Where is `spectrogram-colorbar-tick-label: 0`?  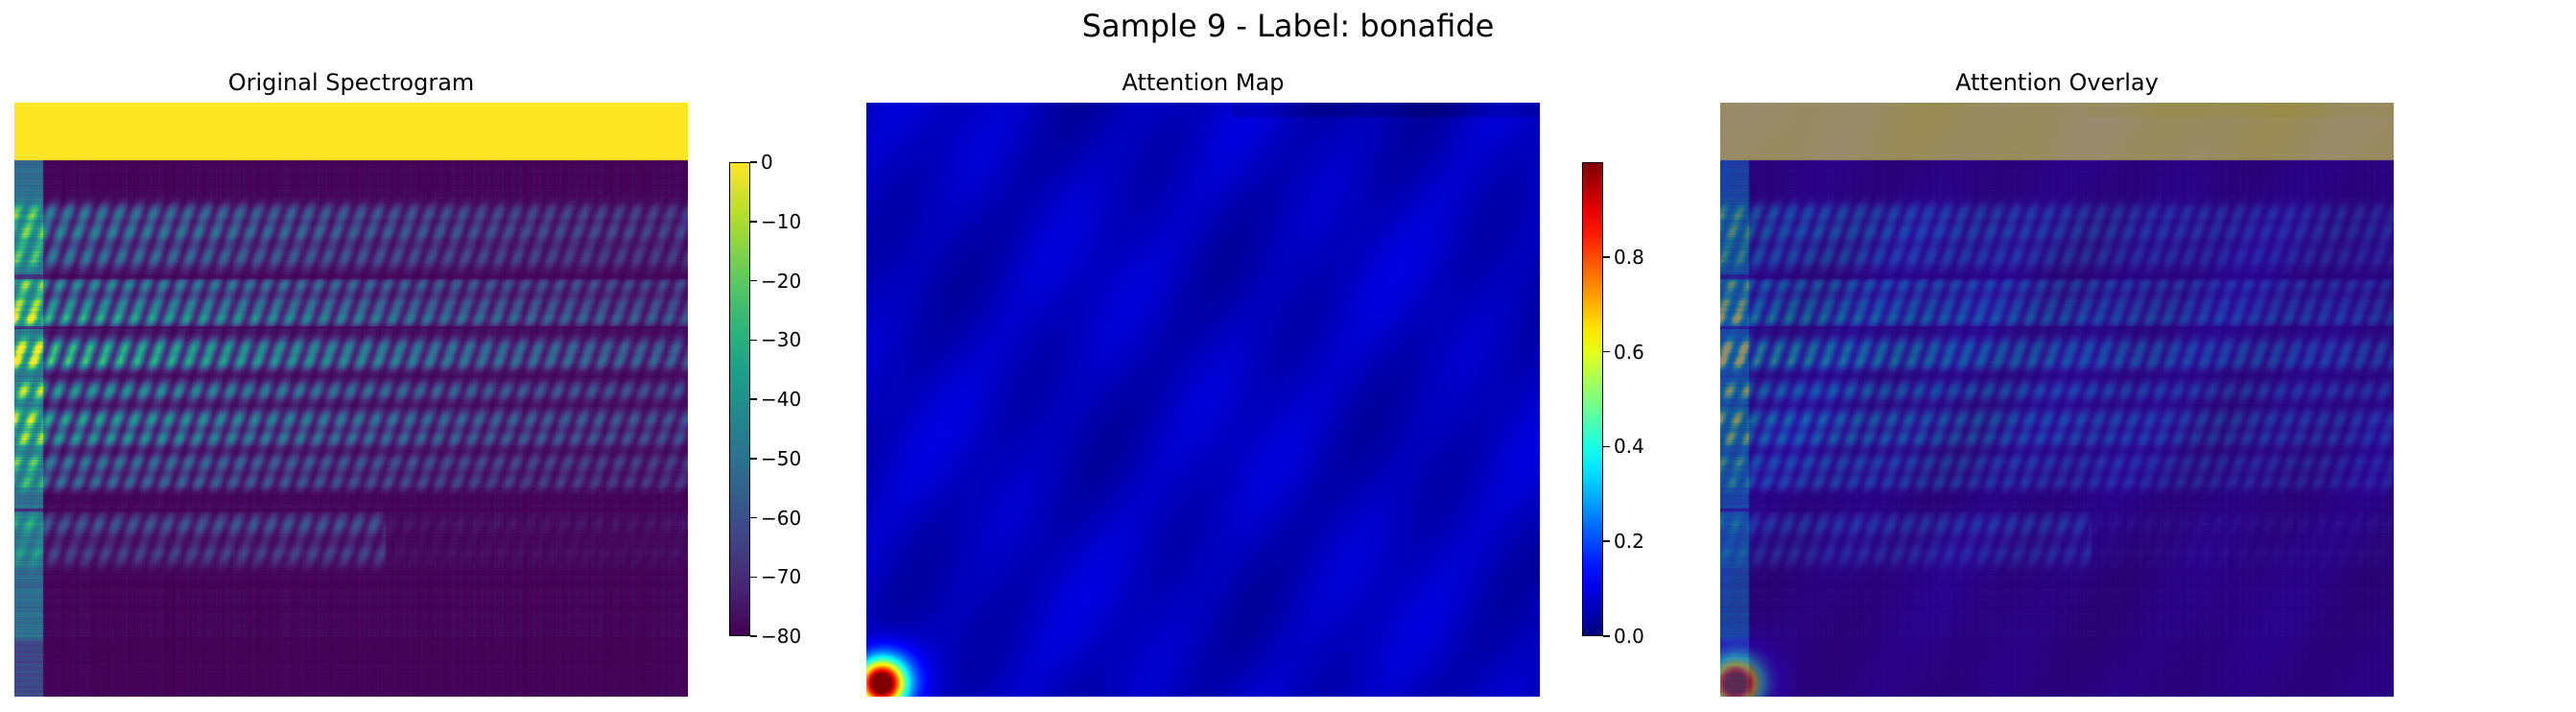
spectrogram-colorbar-tick-label: 0 is located at coordinates (767, 162).